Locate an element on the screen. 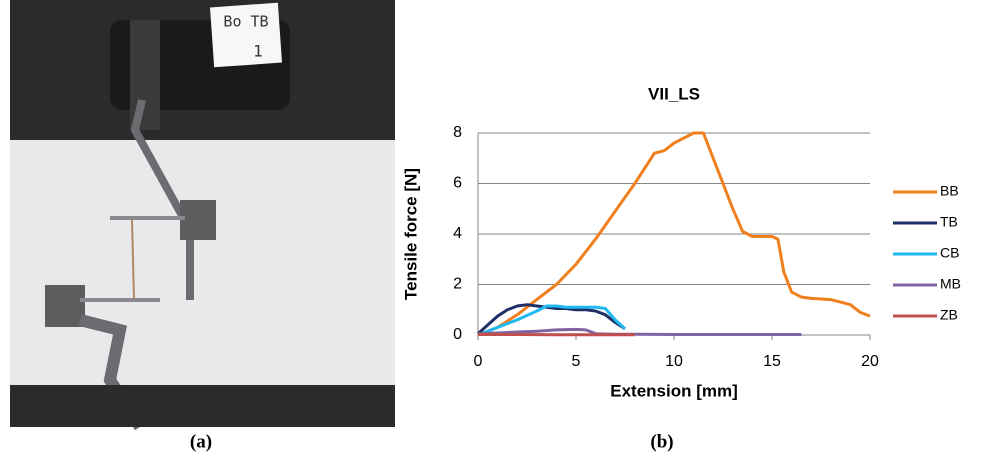 The height and width of the screenshot is (459, 982). tag-number: 1 is located at coordinates (258, 51).